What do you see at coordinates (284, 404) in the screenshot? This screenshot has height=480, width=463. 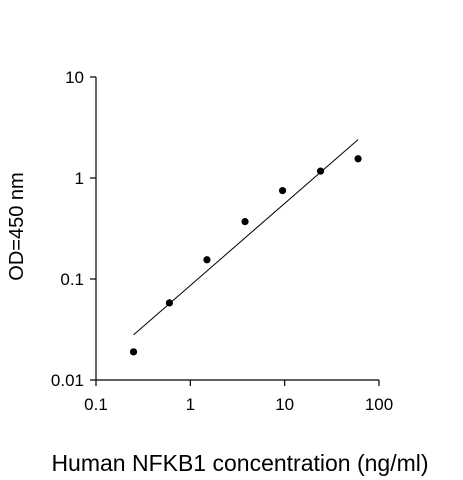 I see `x-tick-label: 10` at bounding box center [284, 404].